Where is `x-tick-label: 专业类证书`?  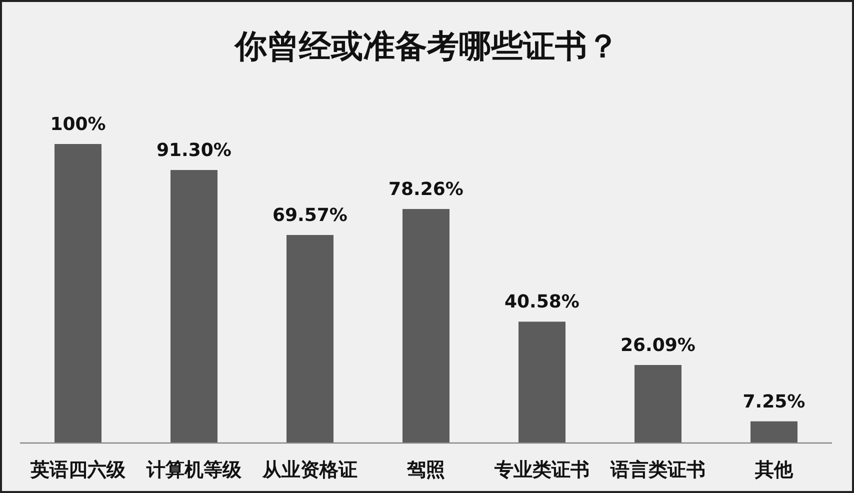
x-tick-label: 专业类证书 is located at coordinates (542, 470).